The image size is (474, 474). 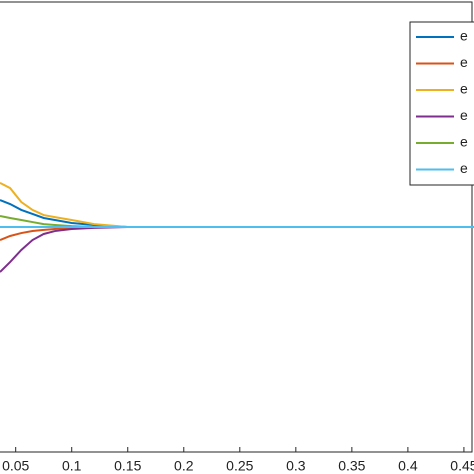 I want to click on x-tick-label: 0.1, so click(x=72, y=466).